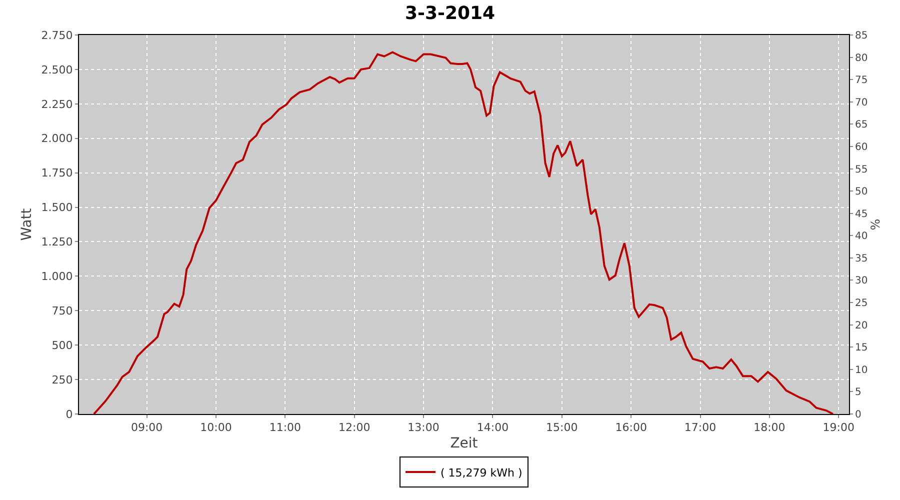  I want to click on x-tick-label: 12:00, so click(354, 427).